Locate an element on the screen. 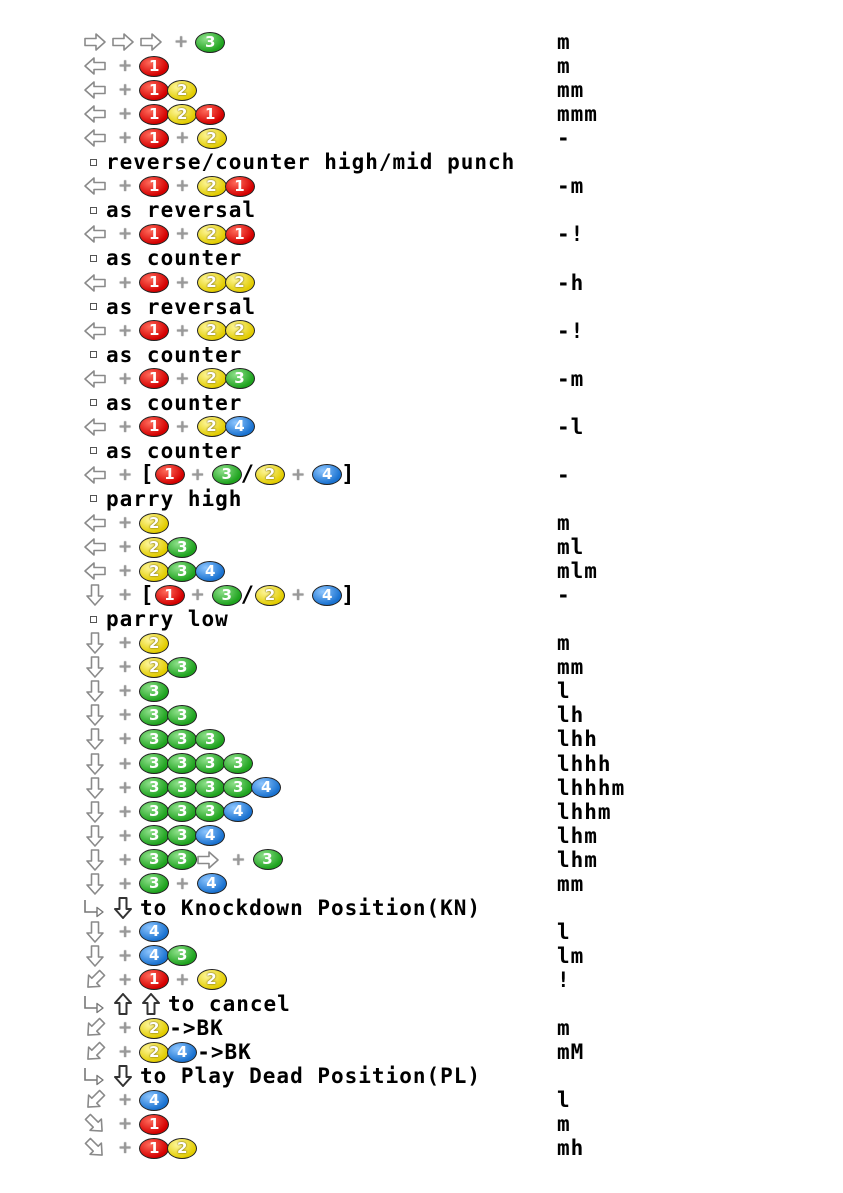 The height and width of the screenshot is (1193, 843). command-text: to Play Dead Position(PL) is located at coordinates (311, 1076).